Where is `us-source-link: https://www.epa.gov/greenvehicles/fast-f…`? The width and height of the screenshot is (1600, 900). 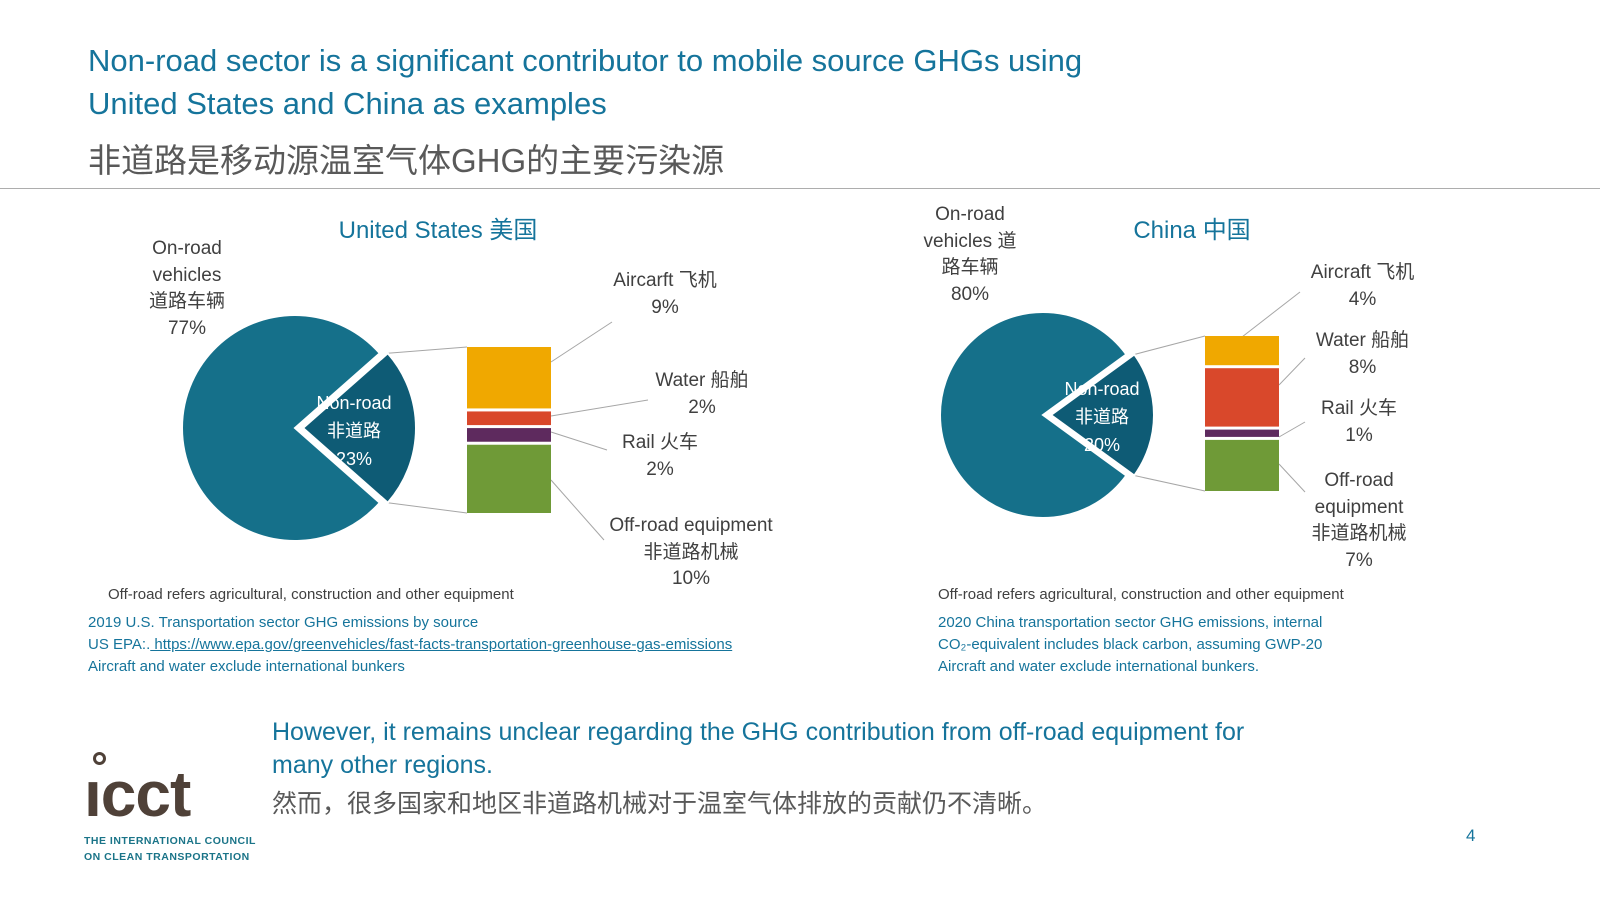
us-source-link: https://www.epa.gov/greenvehicles/fast-f… is located at coordinates (441, 644).